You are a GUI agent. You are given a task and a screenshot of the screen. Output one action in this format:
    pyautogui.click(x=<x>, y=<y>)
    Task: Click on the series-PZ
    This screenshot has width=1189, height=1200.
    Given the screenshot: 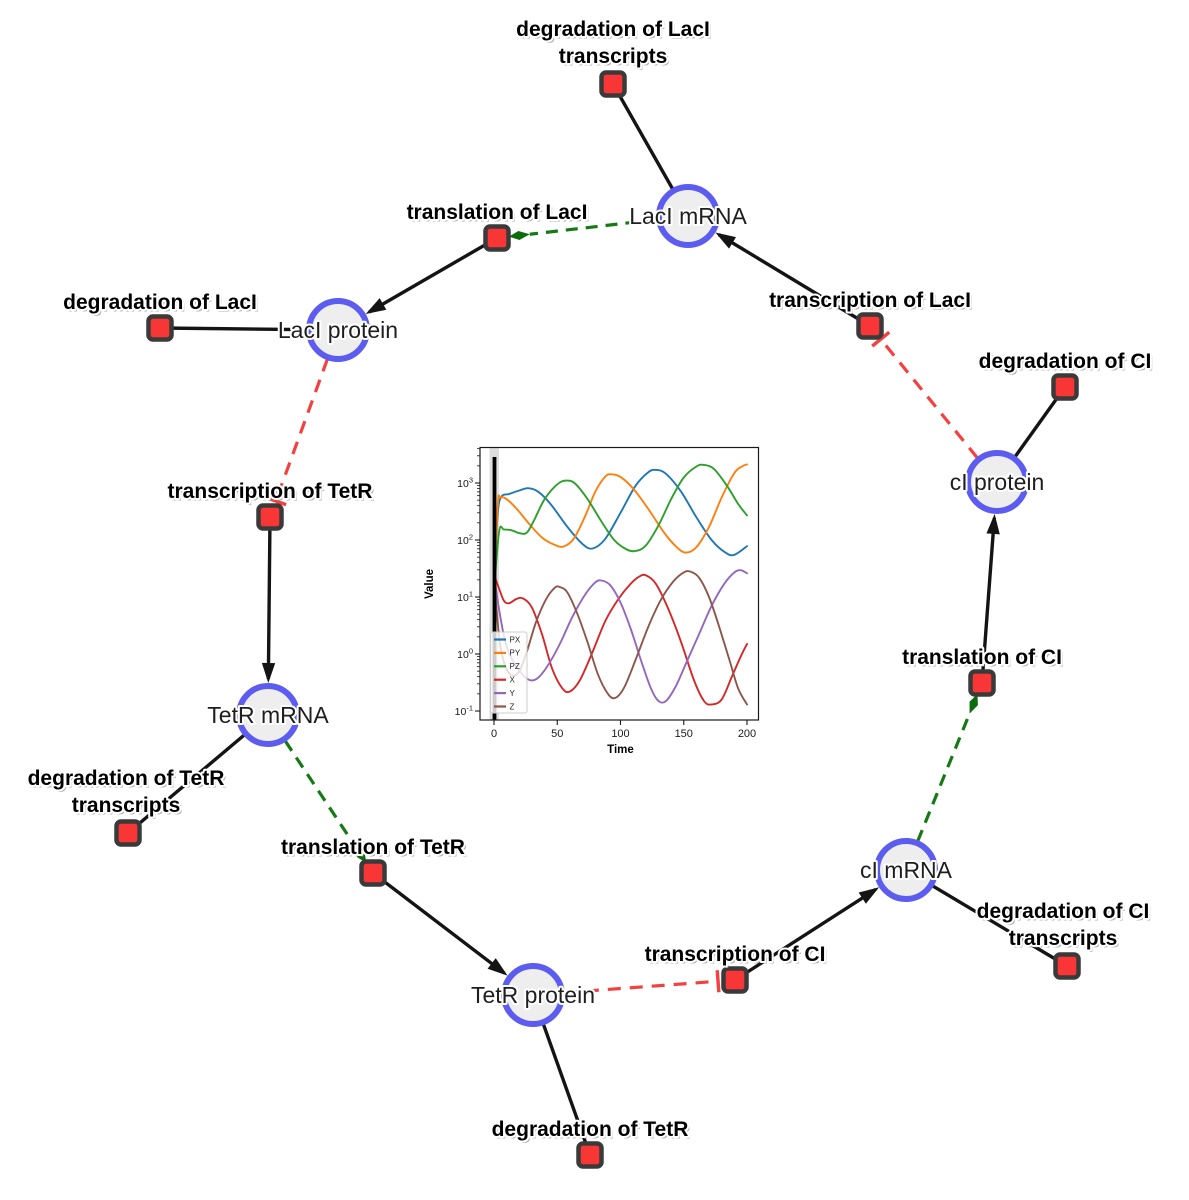 What is the action you would take?
    pyautogui.click(x=620, y=528)
    